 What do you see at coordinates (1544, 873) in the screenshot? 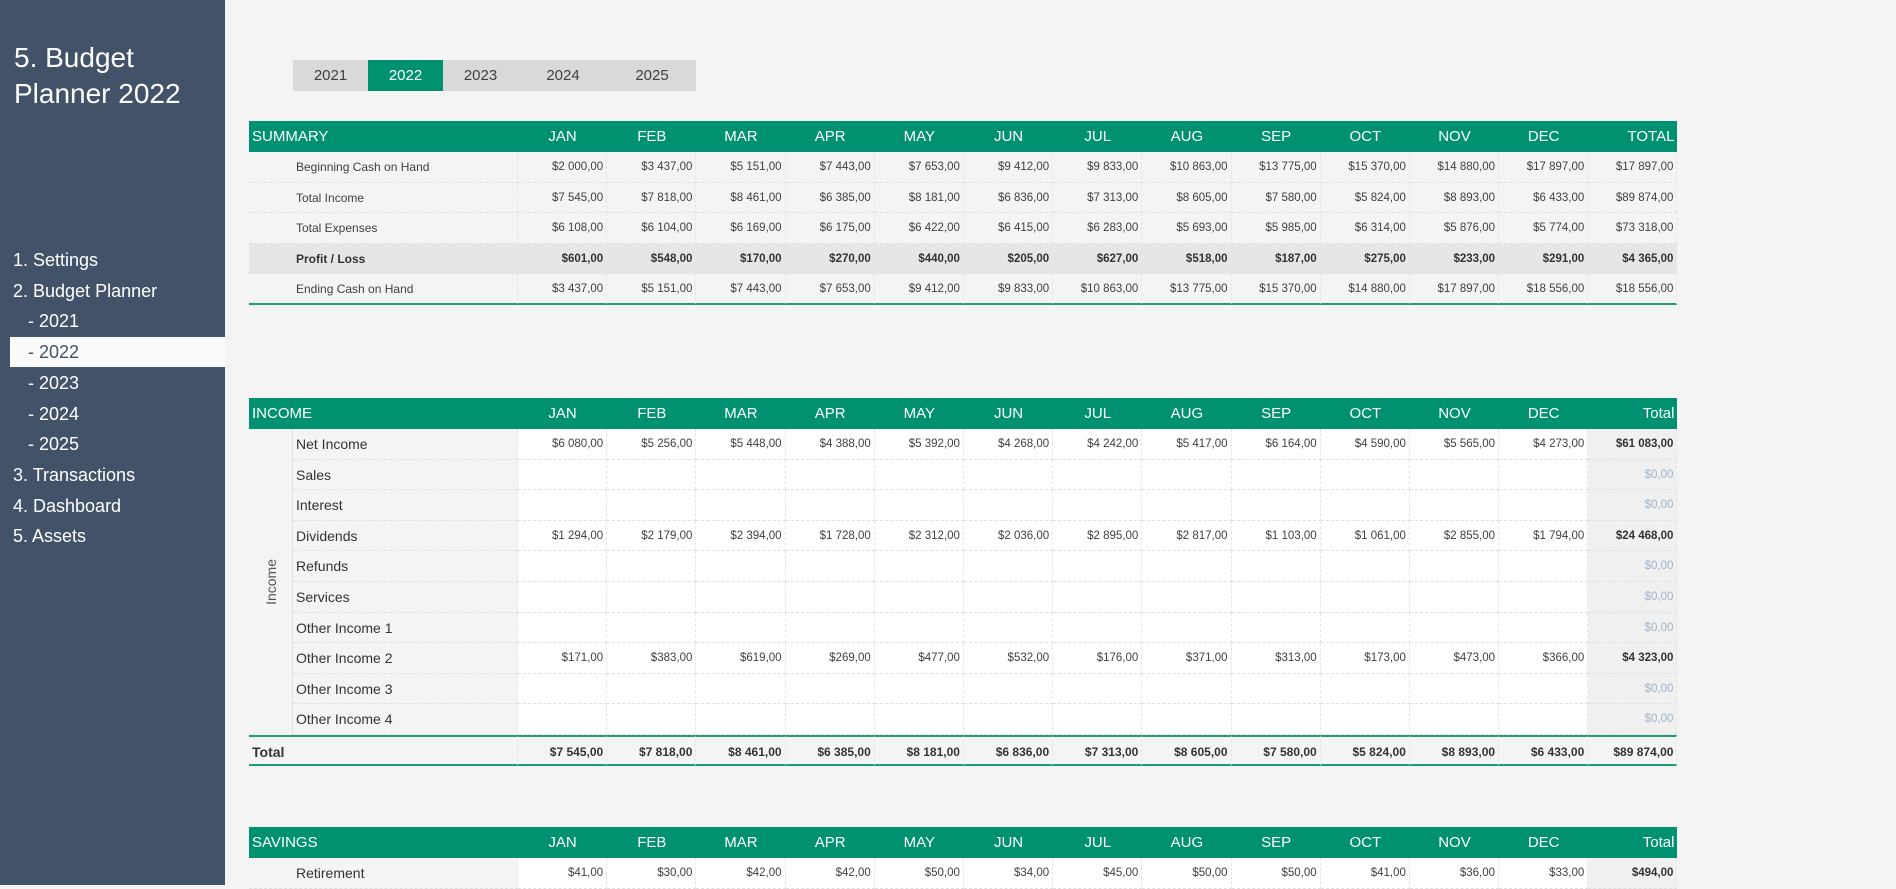
I see `input-cell: $33,00` at bounding box center [1544, 873].